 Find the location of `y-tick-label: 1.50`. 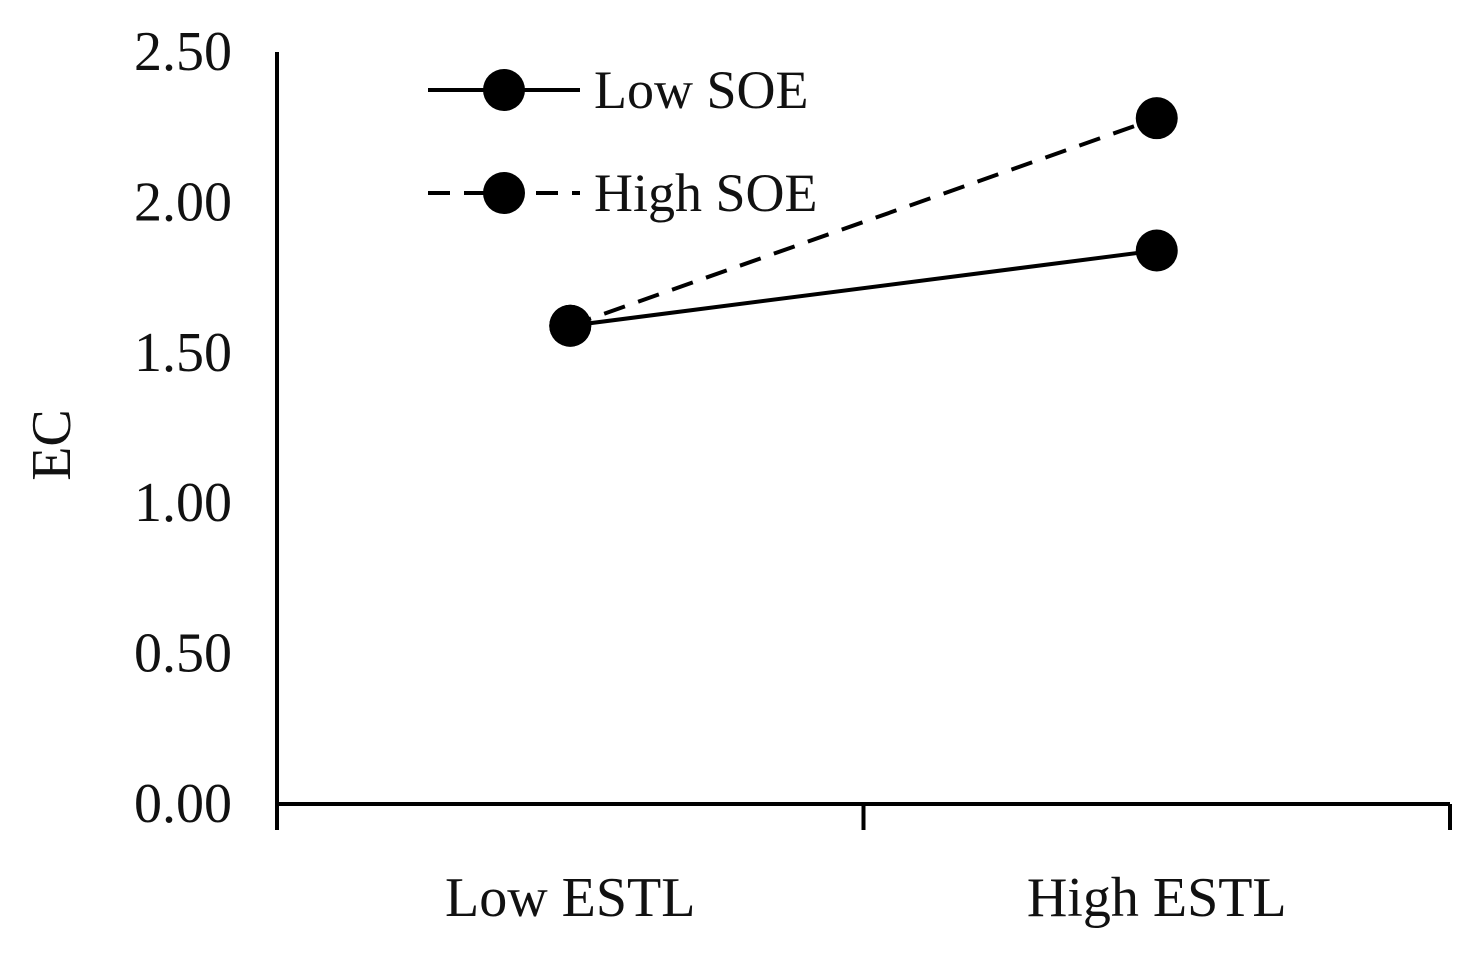

y-tick-label: 1.50 is located at coordinates (183, 353).